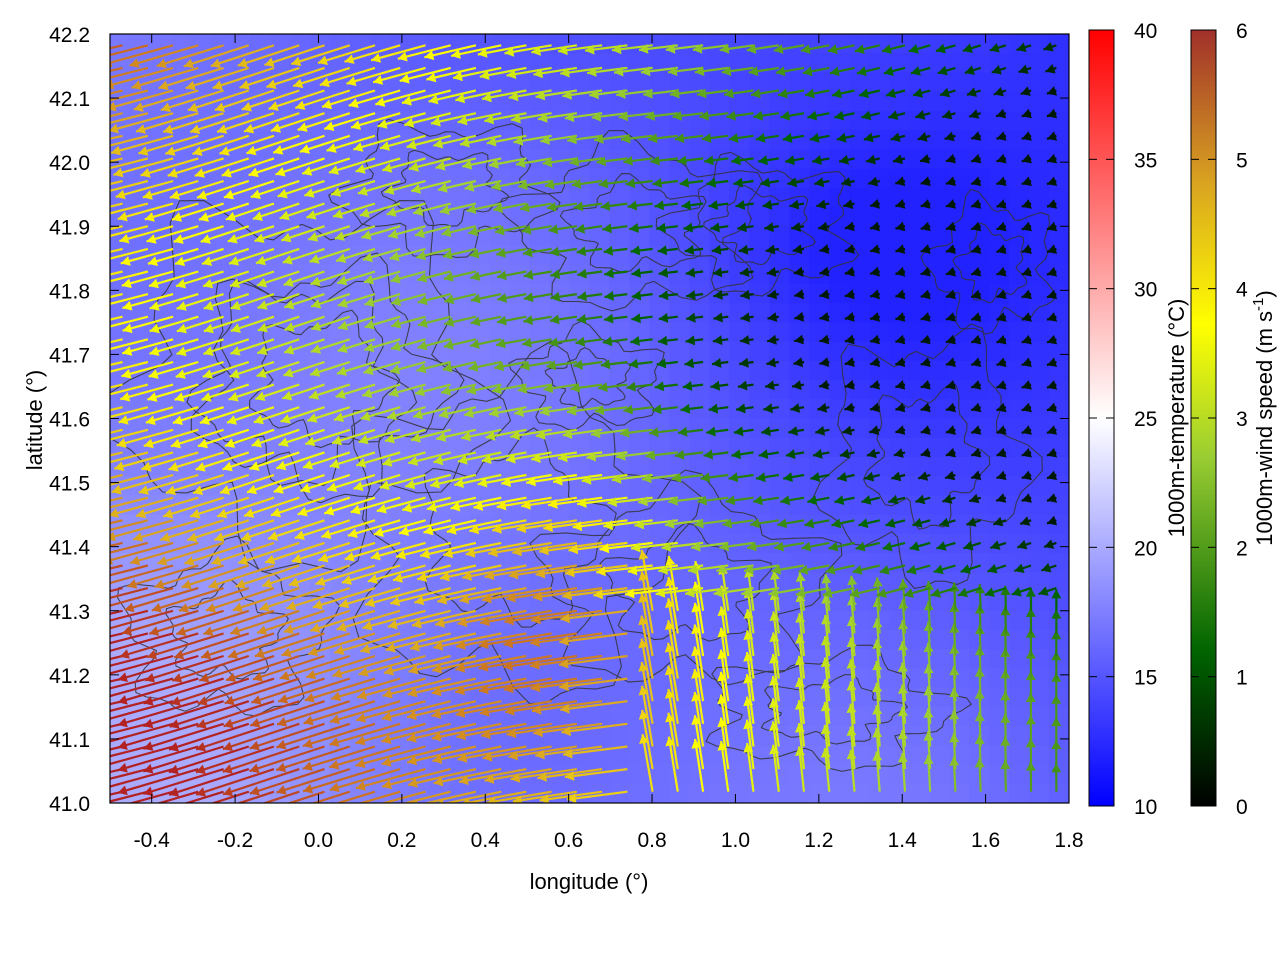  What do you see at coordinates (1242, 807) in the screenshot?
I see `colorbar-tick-label: 0` at bounding box center [1242, 807].